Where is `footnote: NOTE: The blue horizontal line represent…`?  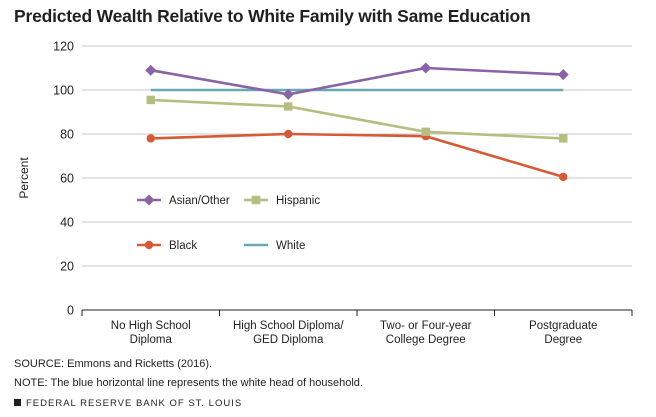 footnote: NOTE: The blue horizontal line represent… is located at coordinates (188, 383).